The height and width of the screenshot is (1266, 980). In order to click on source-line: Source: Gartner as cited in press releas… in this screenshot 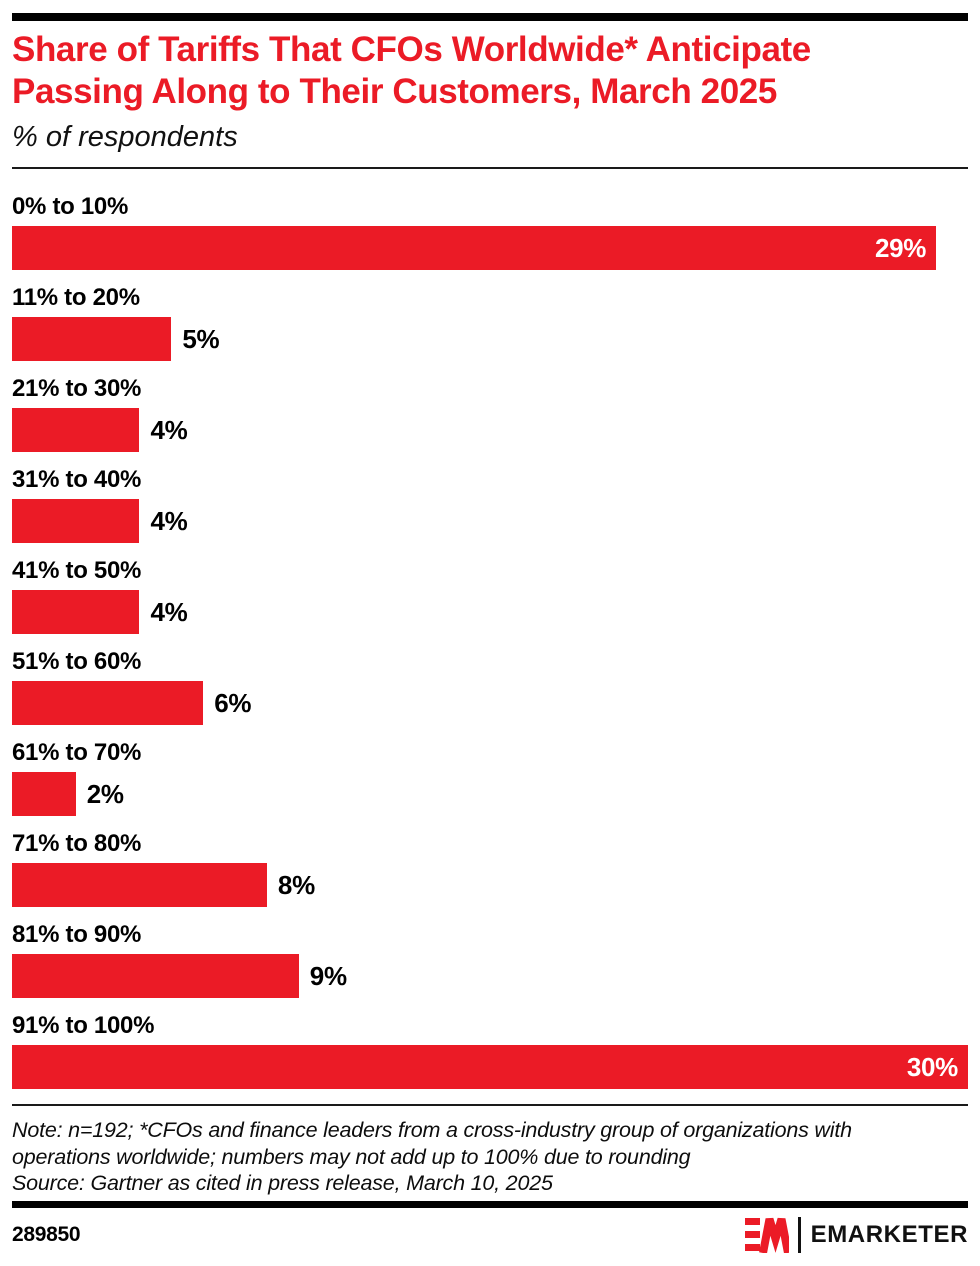, I will do `click(282, 1183)`.